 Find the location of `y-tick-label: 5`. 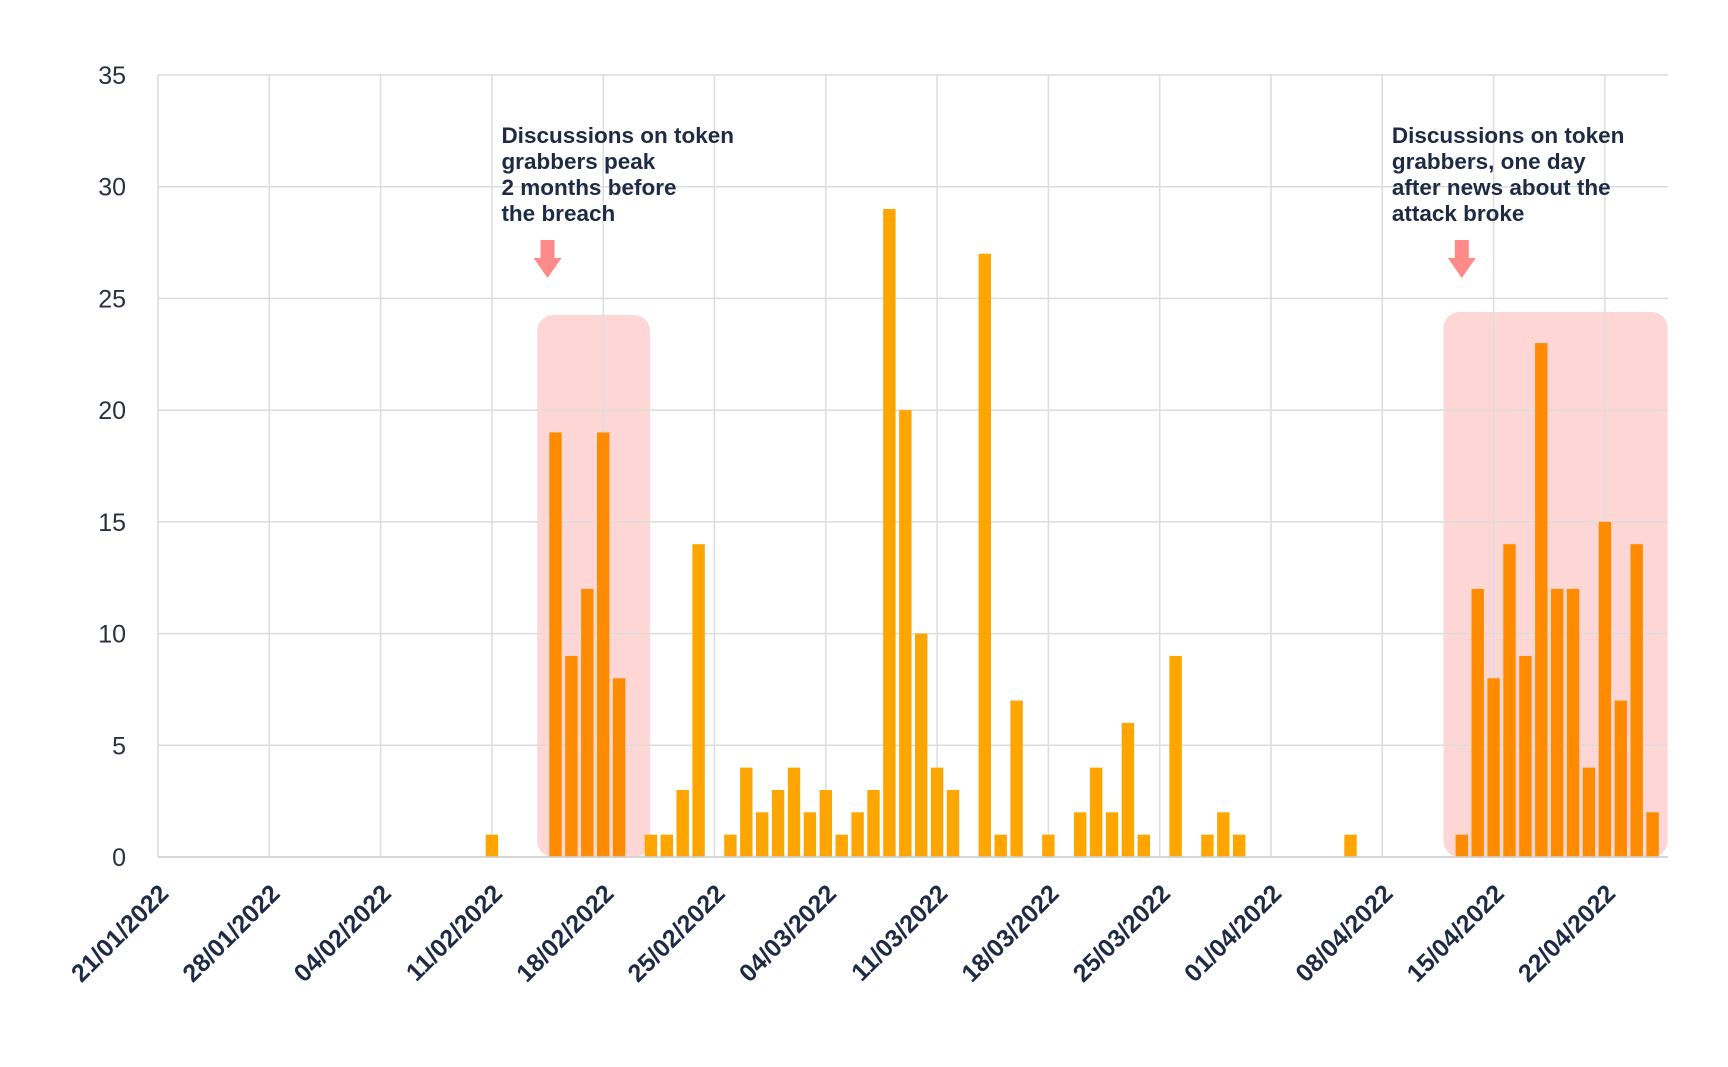

y-tick-label: 5 is located at coordinates (119, 746).